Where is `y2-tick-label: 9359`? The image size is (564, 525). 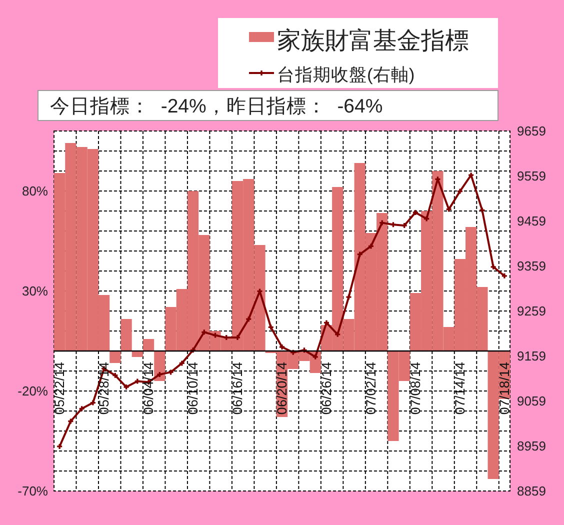 y2-tick-label: 9359 is located at coordinates (531, 266).